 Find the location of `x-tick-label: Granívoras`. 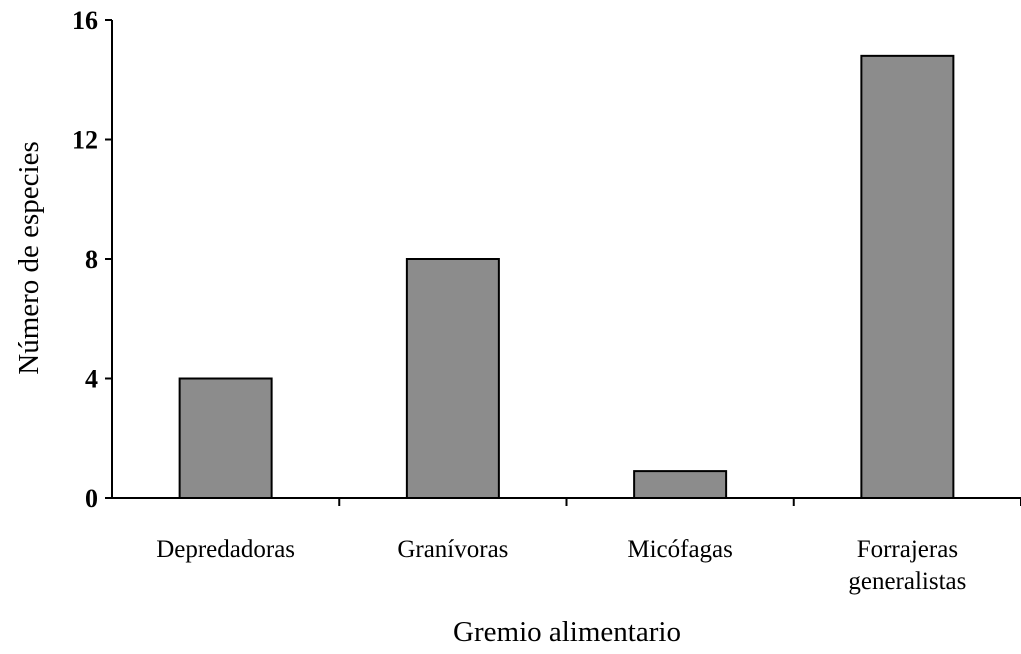

x-tick-label: Granívoras is located at coordinates (452, 549).